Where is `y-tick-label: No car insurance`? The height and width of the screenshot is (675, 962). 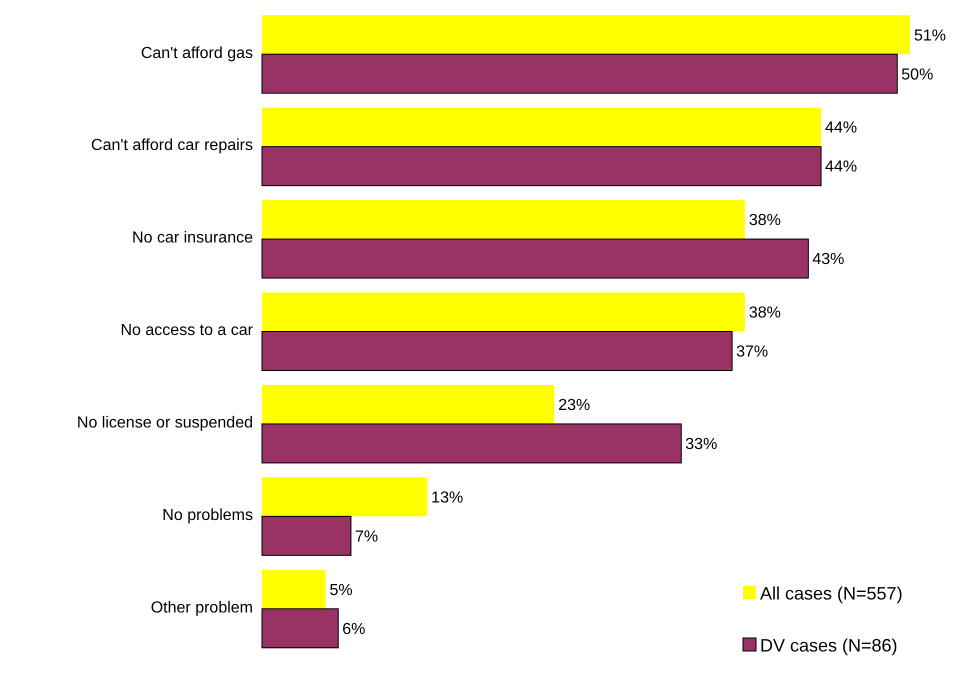
y-tick-label: No car insurance is located at coordinates (193, 238).